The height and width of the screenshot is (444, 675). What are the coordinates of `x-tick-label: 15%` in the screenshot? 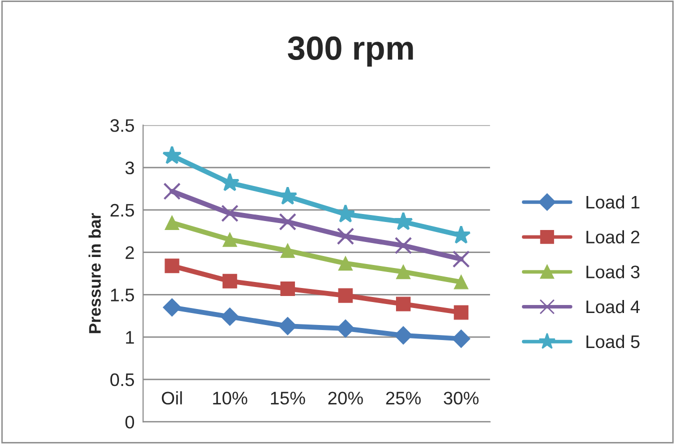 It's located at (288, 398).